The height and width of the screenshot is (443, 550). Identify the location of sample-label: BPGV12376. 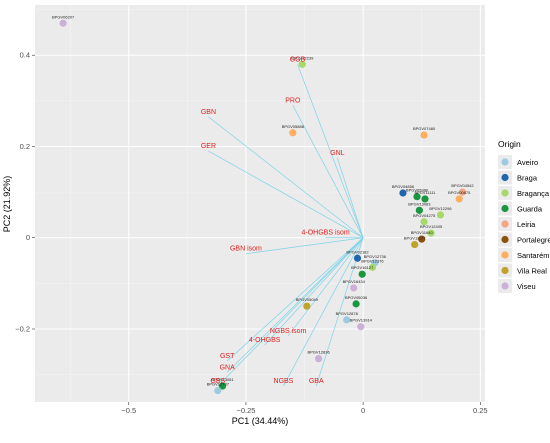
(372, 260).